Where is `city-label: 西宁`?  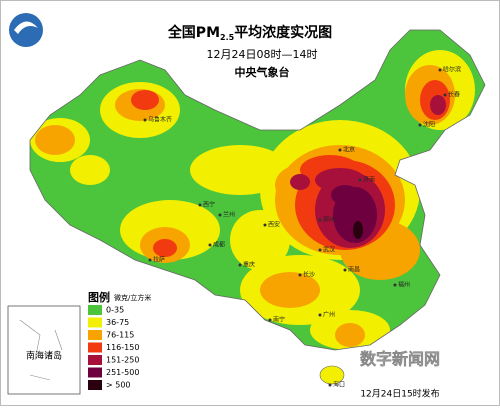
city-label: 西宁 is located at coordinates (209, 205).